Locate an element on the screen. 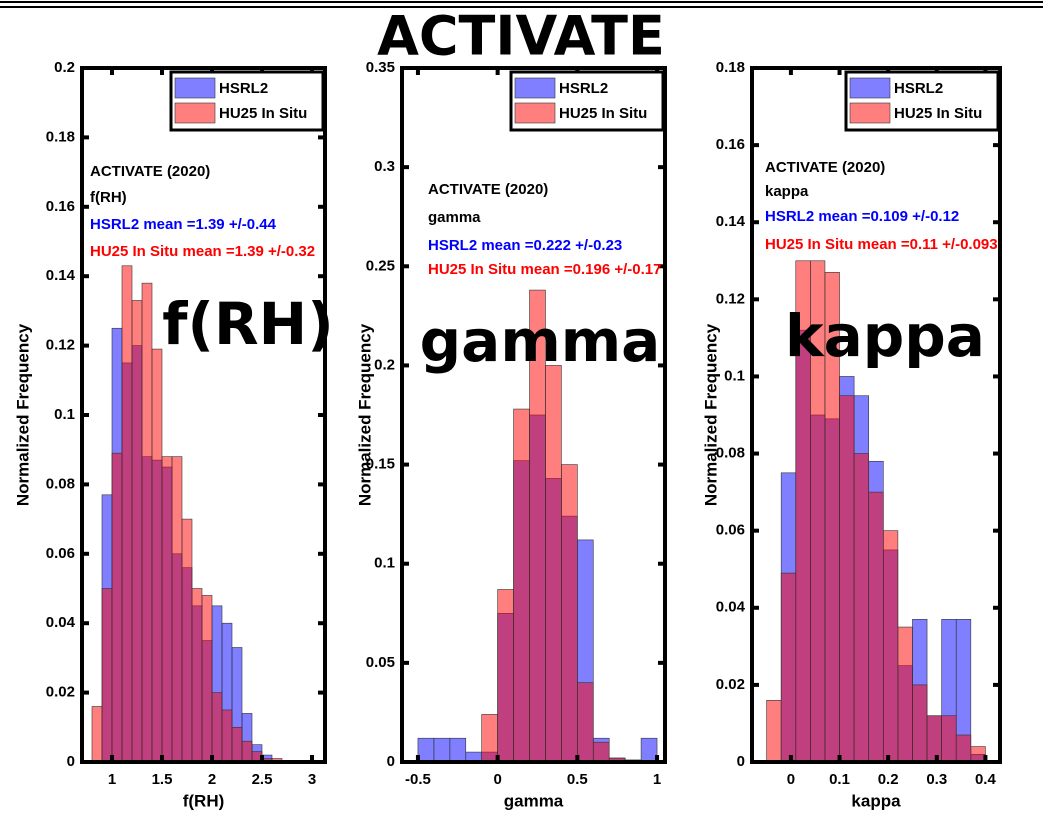 Image resolution: width=1043 pixels, height=819 pixels. annotation: f(RH) is located at coordinates (108, 197).